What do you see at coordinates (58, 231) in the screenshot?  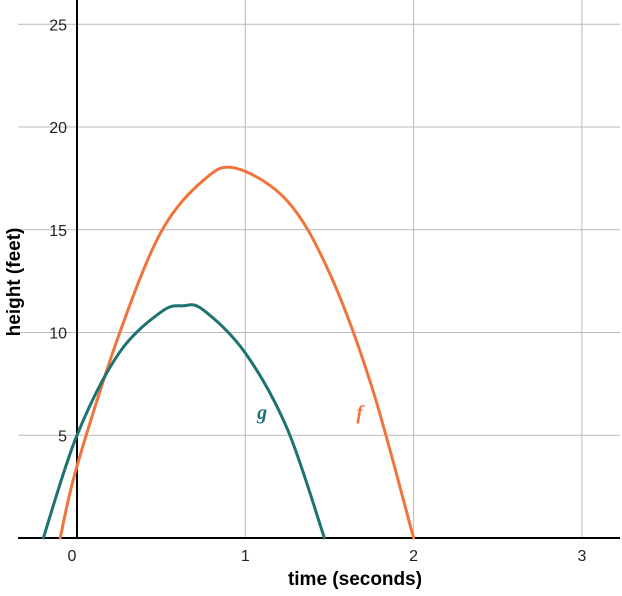 I see `y-tick-label: 15` at bounding box center [58, 231].